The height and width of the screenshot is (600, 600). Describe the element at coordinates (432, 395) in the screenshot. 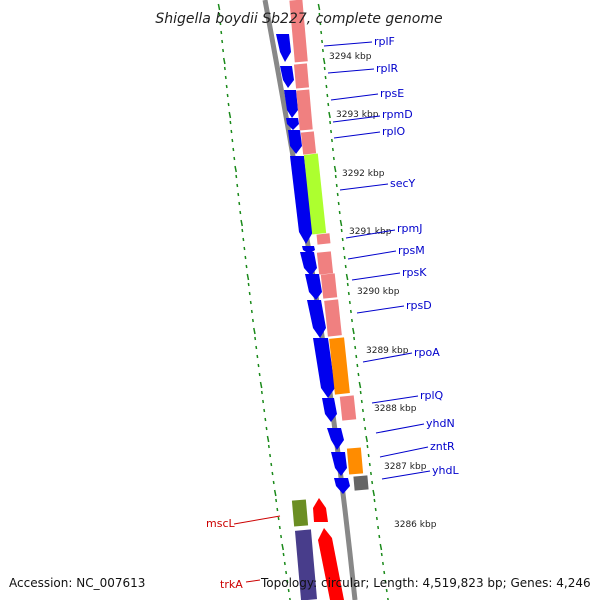

I see `gene-label-rplQ: rplQ` at that location.